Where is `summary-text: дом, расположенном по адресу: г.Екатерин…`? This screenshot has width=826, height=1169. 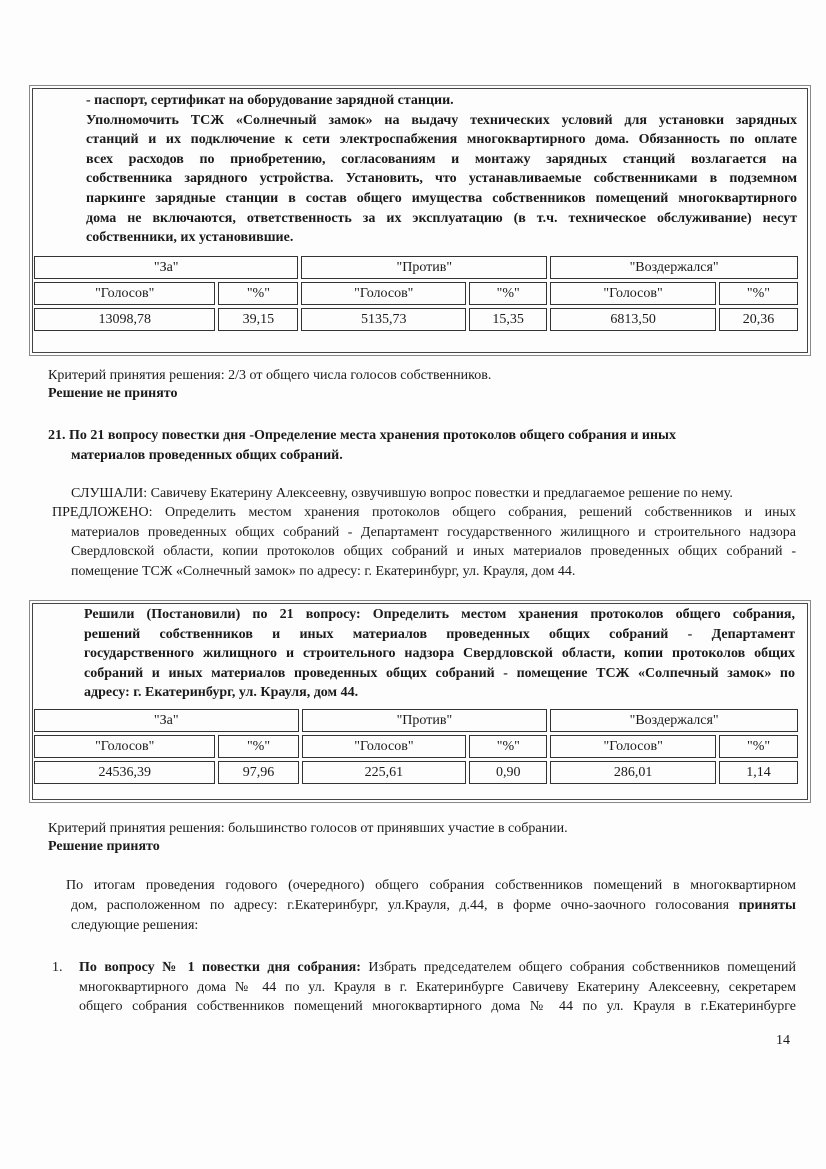 summary-text: дом, расположенном по адресу: г.Екатерин… is located at coordinates (405, 905).